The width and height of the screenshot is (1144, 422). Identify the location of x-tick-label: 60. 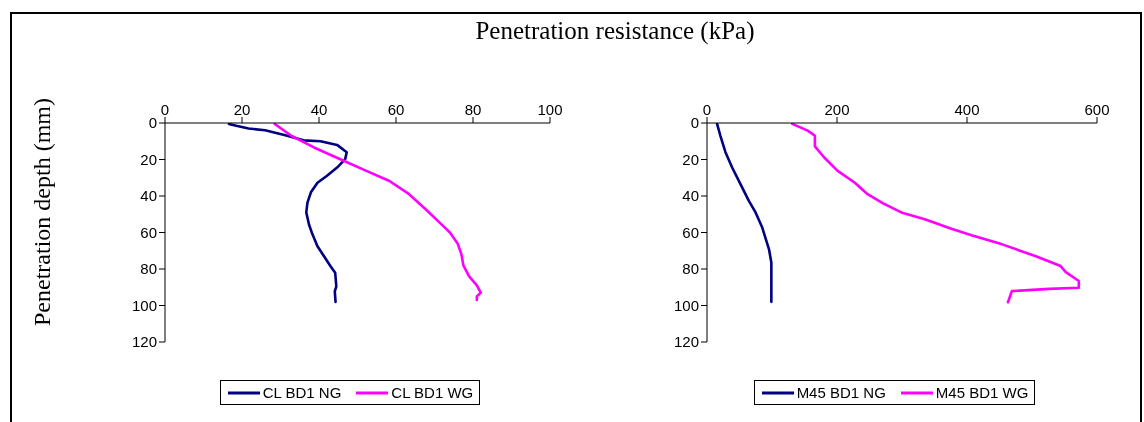
(396, 109).